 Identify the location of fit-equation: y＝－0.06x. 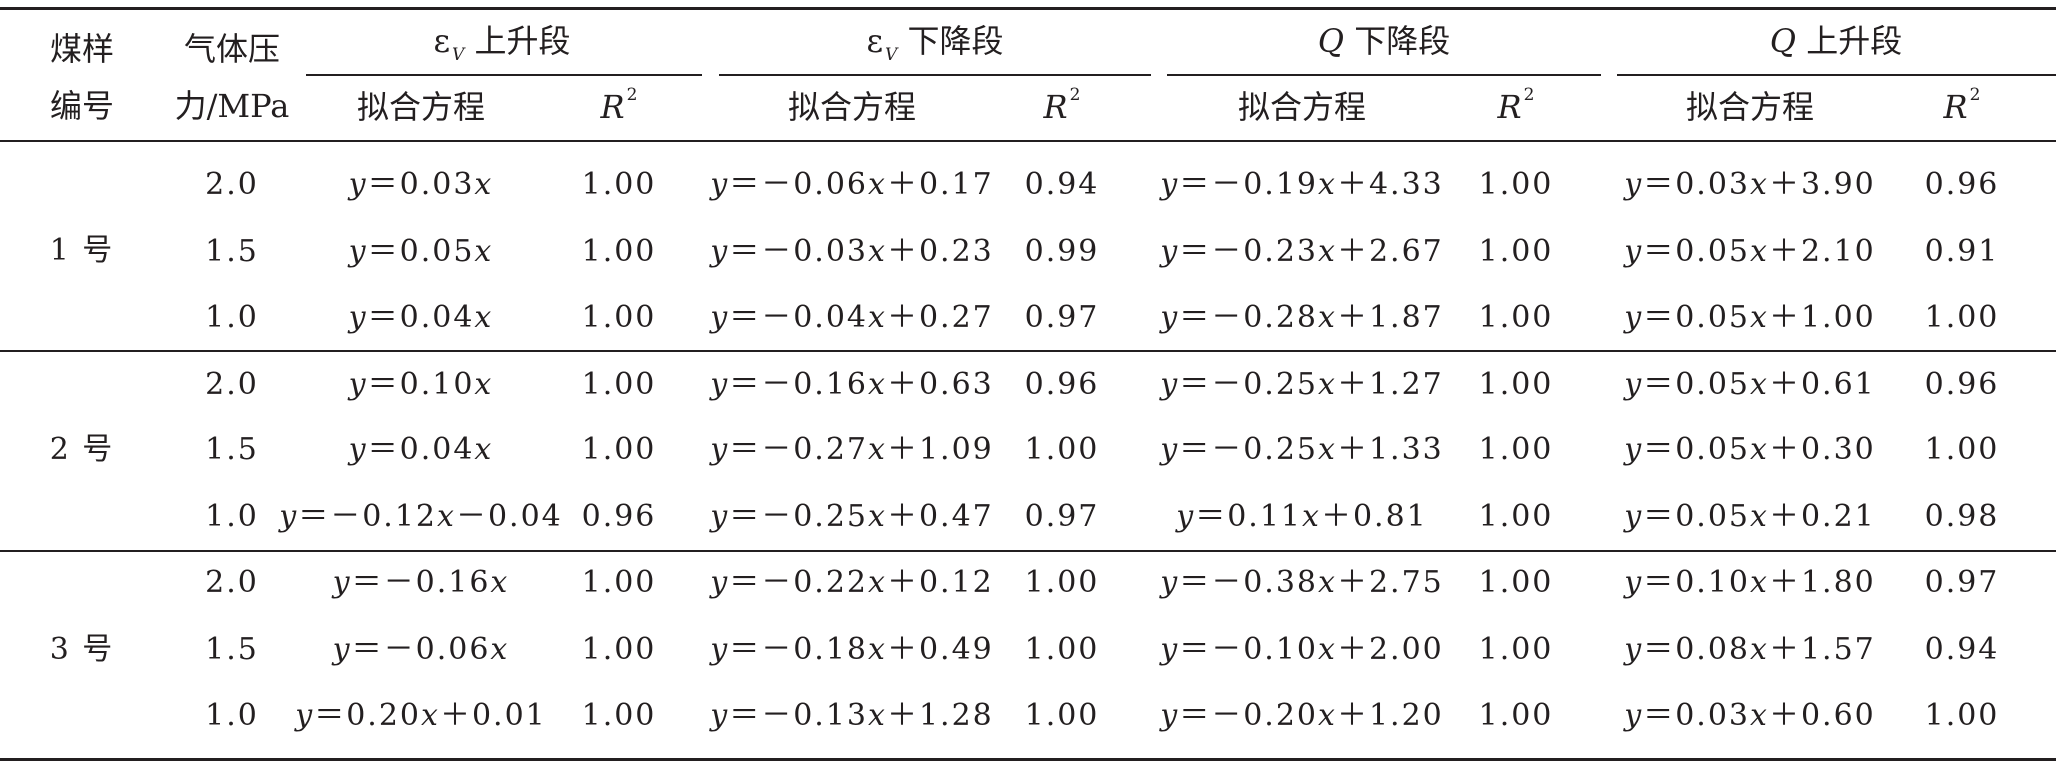
(421, 649).